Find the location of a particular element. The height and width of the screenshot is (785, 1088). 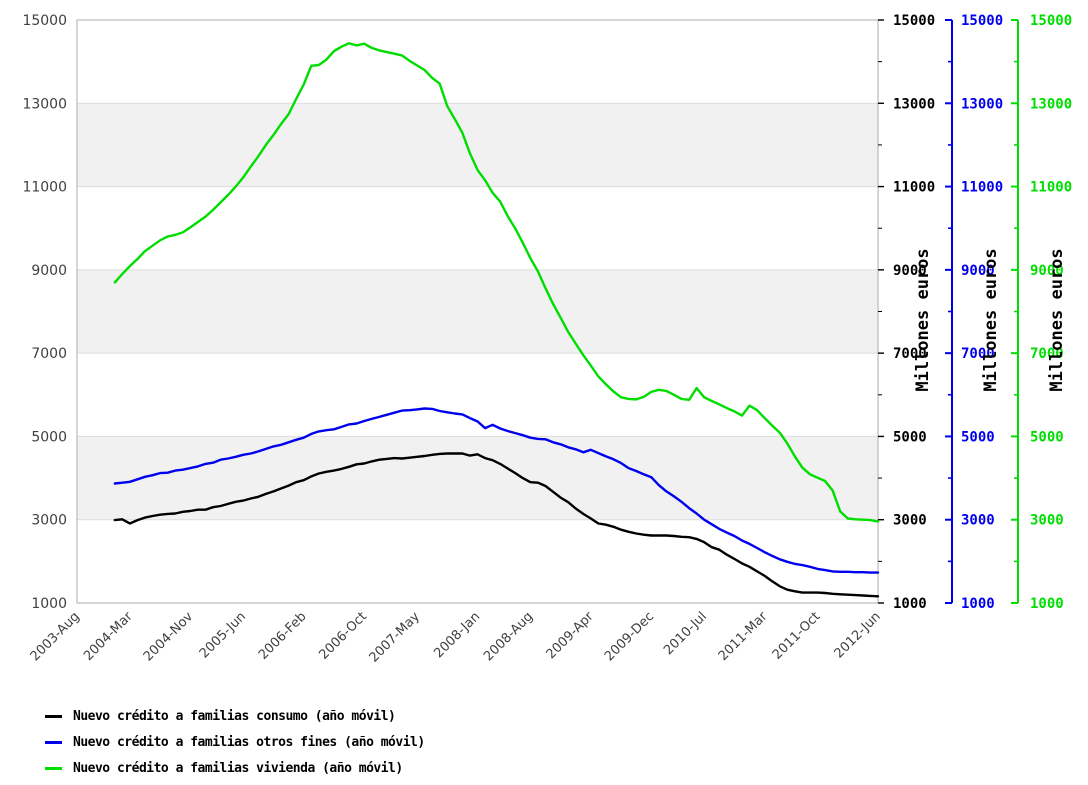

green-axis-tick-label: 15000 is located at coordinates (1051, 21).